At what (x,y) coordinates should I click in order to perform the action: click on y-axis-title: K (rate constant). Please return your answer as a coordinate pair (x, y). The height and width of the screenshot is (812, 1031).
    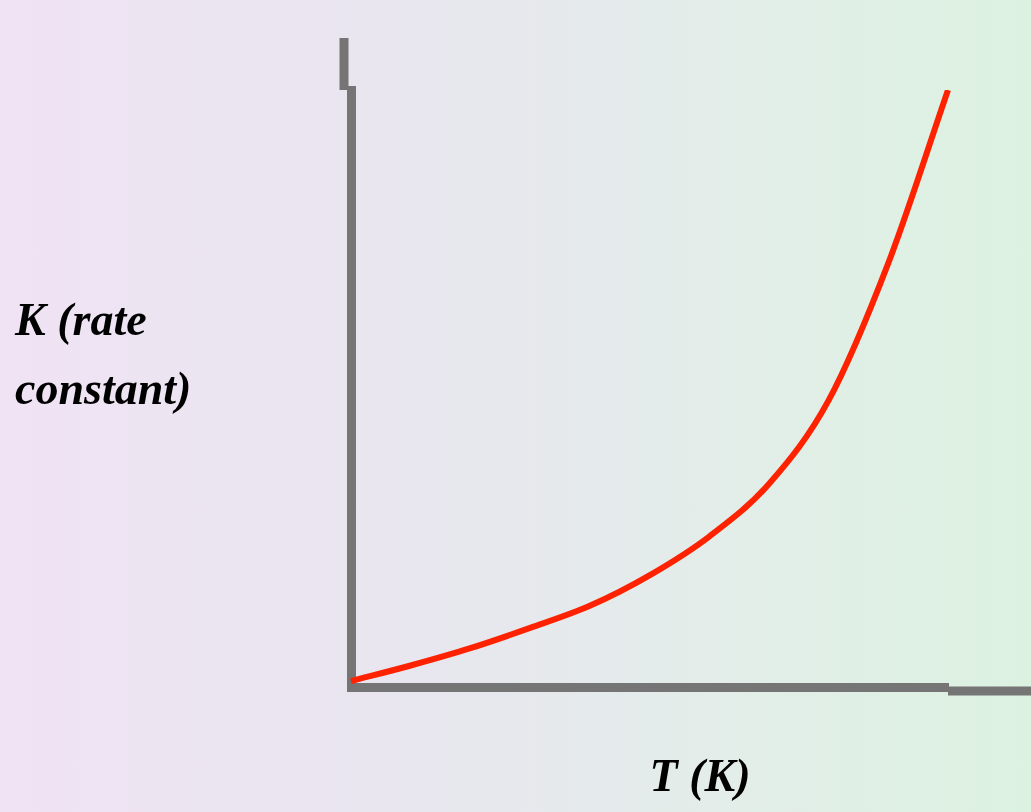
    Looking at the image, I should click on (104, 354).